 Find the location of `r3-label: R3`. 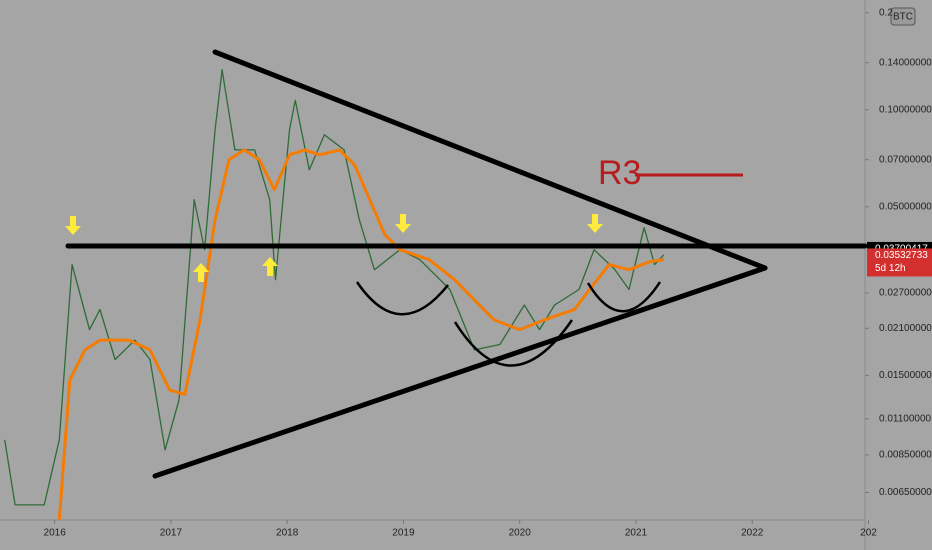

r3-label: R3 is located at coordinates (619, 173).